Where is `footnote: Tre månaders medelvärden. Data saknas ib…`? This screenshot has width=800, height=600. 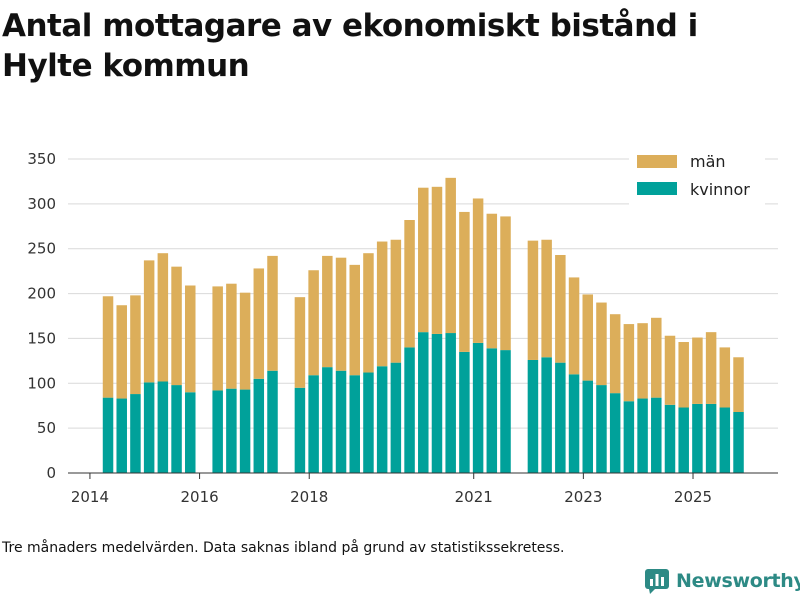
footnote: Tre månaders medelvärden. Data saknas ib… is located at coordinates (283, 548).